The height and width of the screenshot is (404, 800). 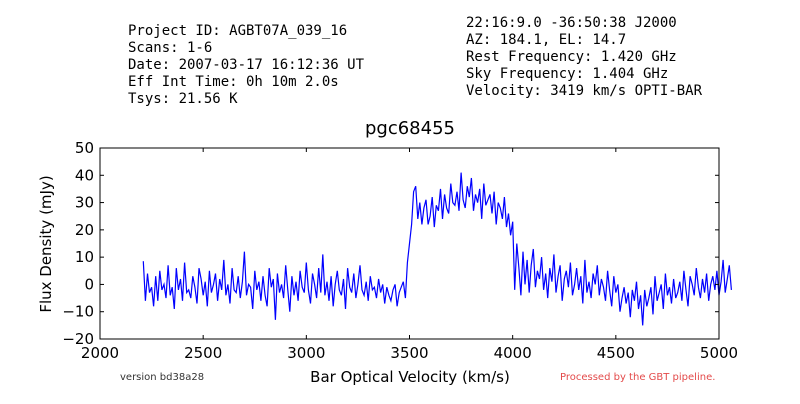 I want to click on x-tick-label: 2500, so click(x=203, y=353).